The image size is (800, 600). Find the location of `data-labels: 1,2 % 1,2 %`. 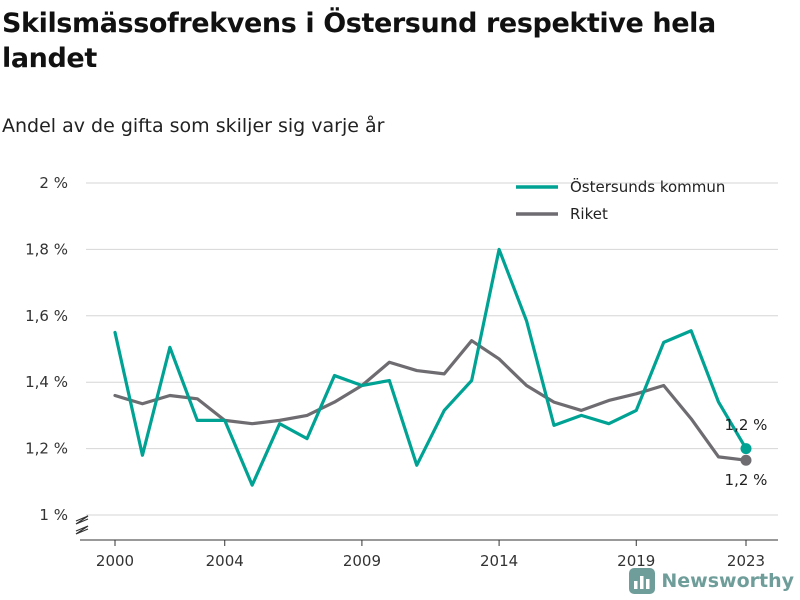

data-labels: 1,2 % 1,2 % is located at coordinates (746, 452).